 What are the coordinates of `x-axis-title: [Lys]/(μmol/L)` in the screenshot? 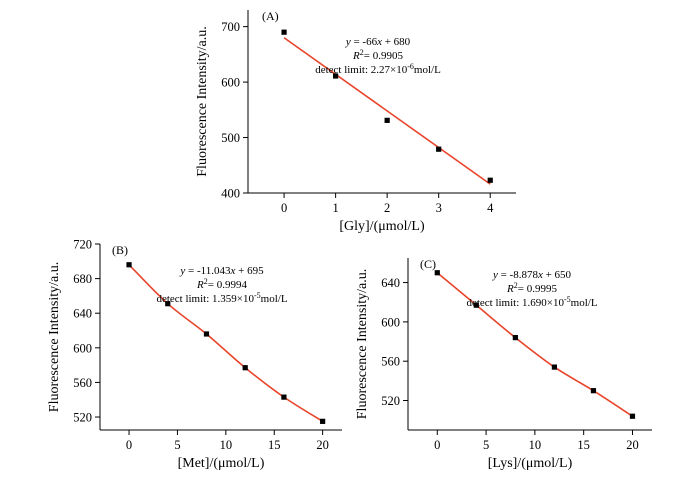 It's located at (530, 463).